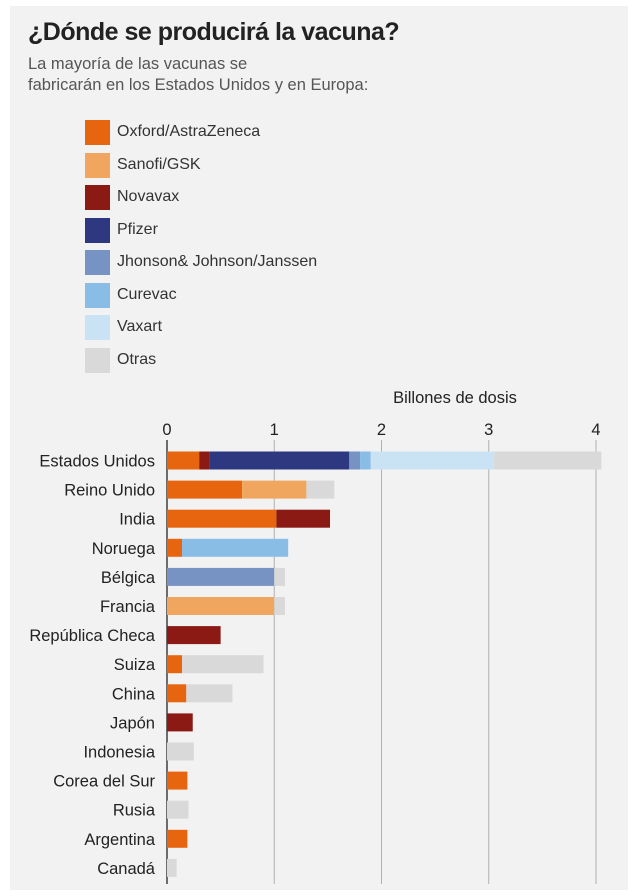 The width and height of the screenshot is (638, 896). I want to click on x-tick-label: 0, so click(166, 430).